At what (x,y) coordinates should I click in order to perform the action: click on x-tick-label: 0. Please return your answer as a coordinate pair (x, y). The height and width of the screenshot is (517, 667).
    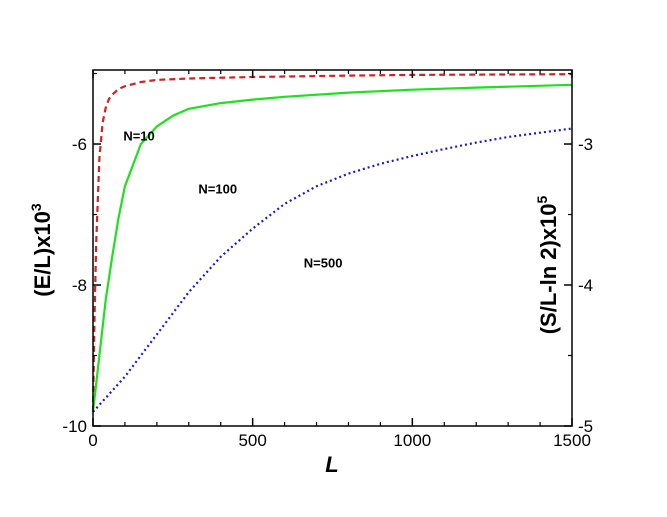
    Looking at the image, I should click on (92, 440).